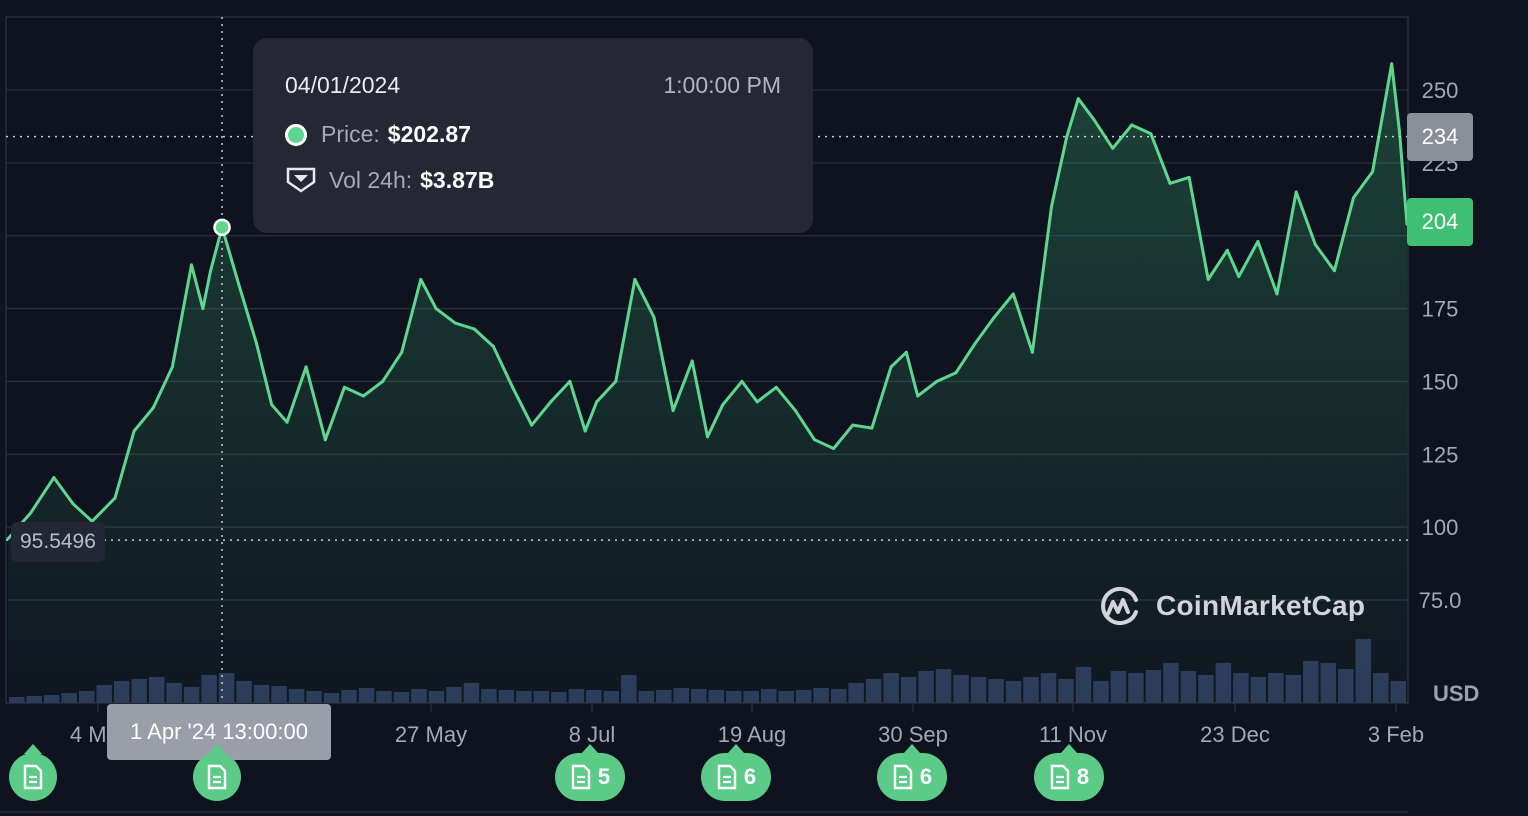 This screenshot has height=816, width=1528. What do you see at coordinates (1440, 600) in the screenshot?
I see `y-tick-label: 75.0` at bounding box center [1440, 600].